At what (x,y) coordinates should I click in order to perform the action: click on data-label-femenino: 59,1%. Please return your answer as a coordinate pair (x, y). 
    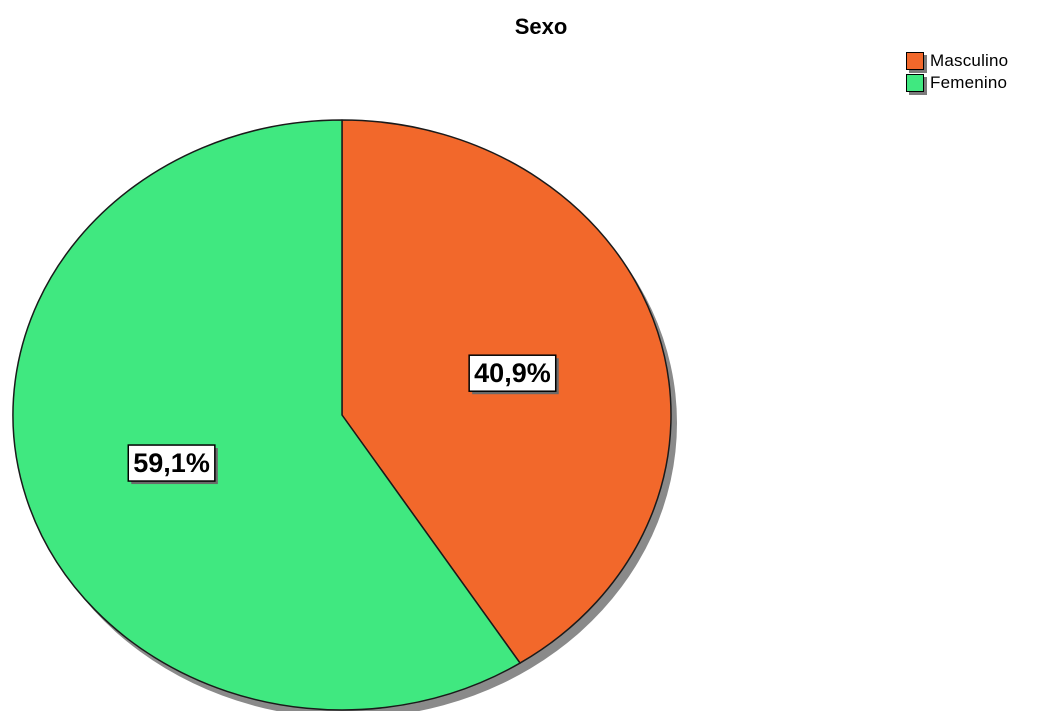
    Looking at the image, I should click on (172, 464).